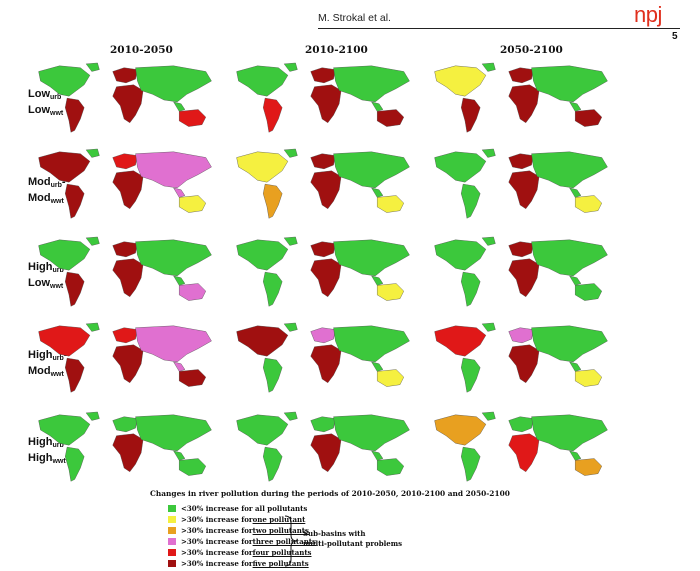  I want to click on row-label-line1: Mod, so click(39, 182).